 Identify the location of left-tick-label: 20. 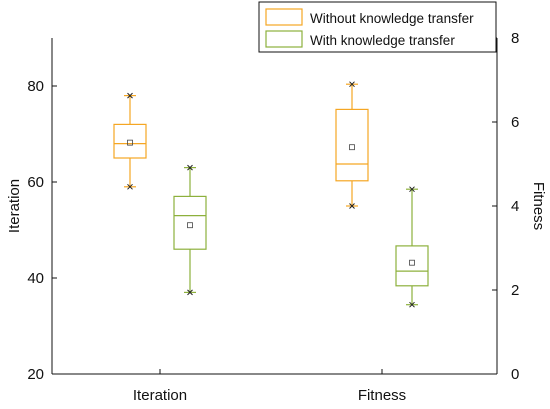
(35, 374).